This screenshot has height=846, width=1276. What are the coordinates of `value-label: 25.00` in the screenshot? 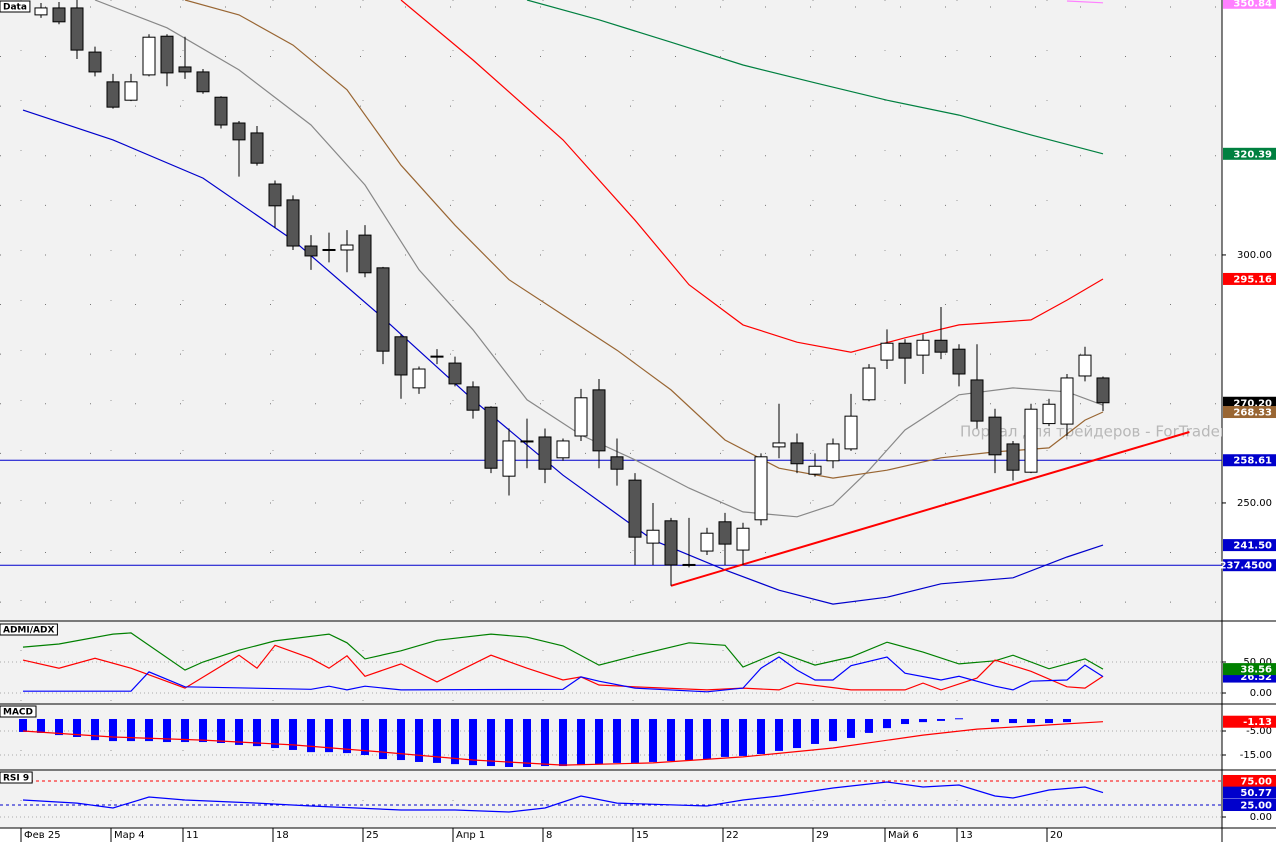 It's located at (1256, 806).